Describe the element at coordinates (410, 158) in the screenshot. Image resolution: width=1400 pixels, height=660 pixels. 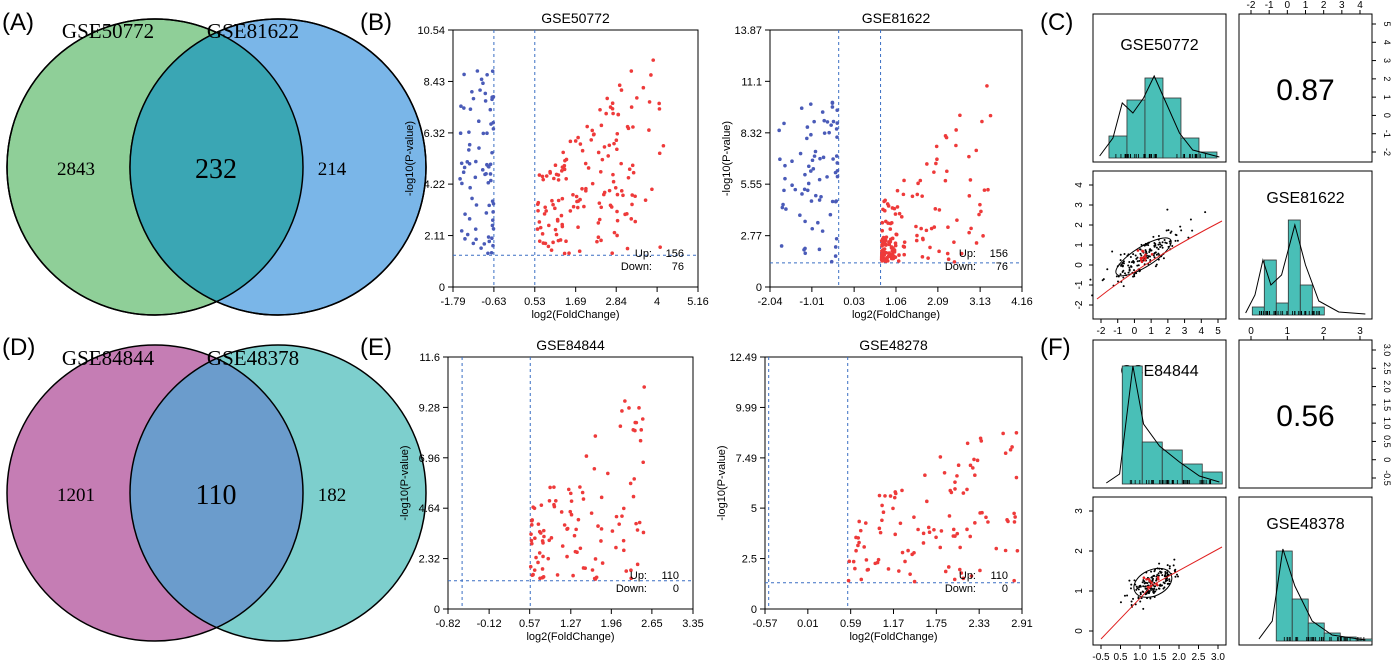
I see `y-axis-label: -log10(P-value)` at that location.